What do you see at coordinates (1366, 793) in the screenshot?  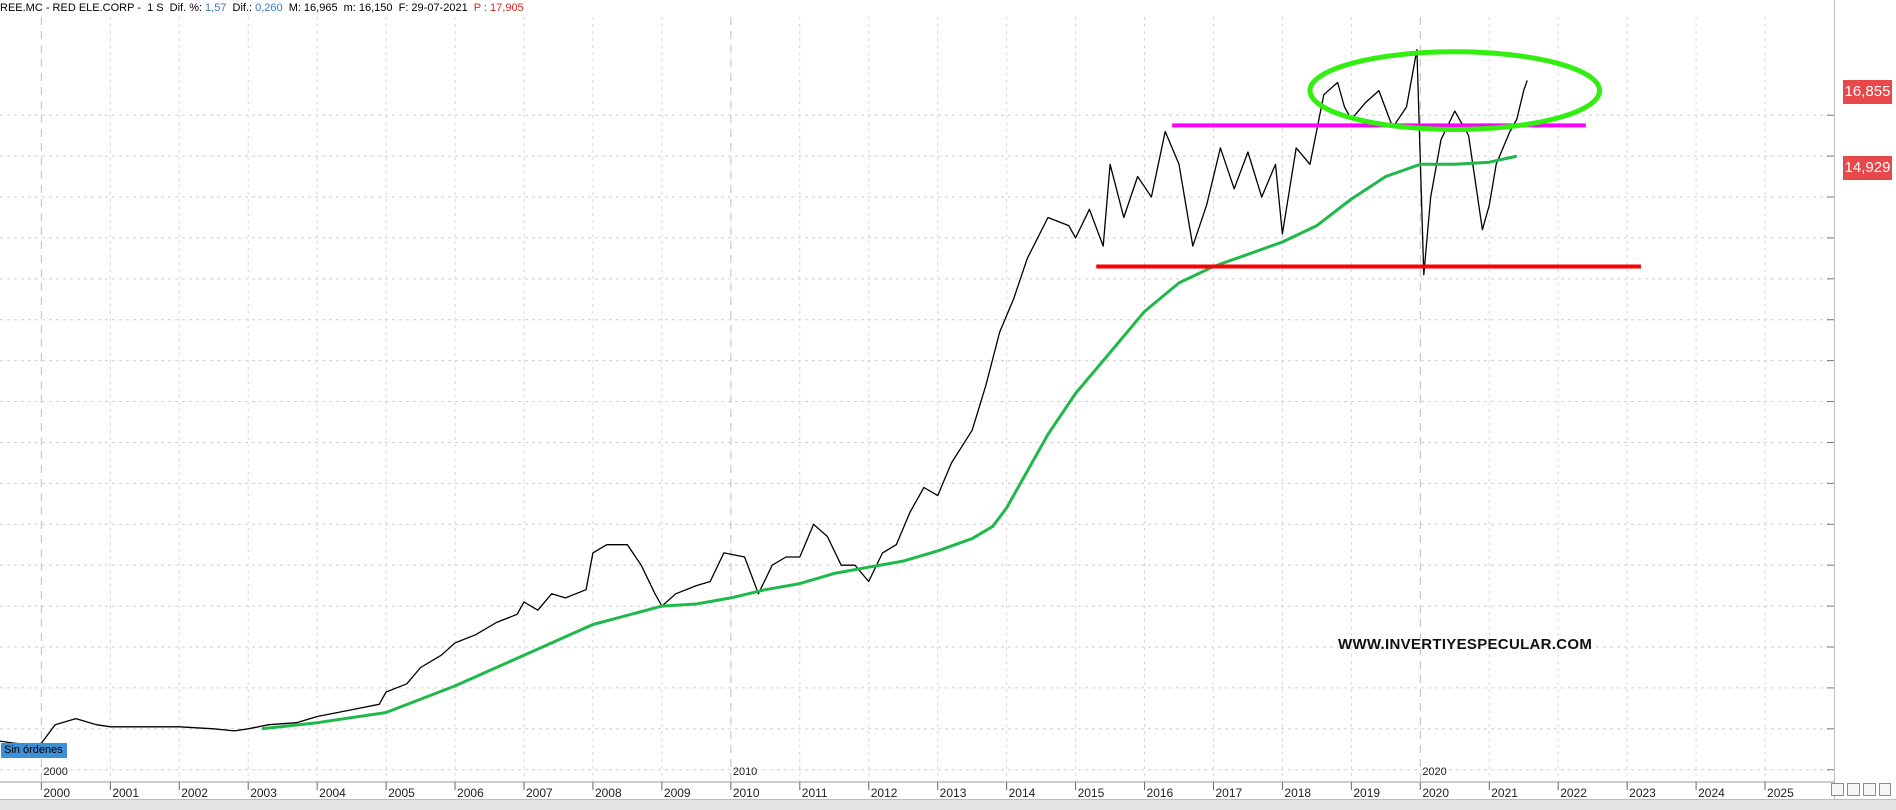 I see `x-tick-label: 2019` at bounding box center [1366, 793].